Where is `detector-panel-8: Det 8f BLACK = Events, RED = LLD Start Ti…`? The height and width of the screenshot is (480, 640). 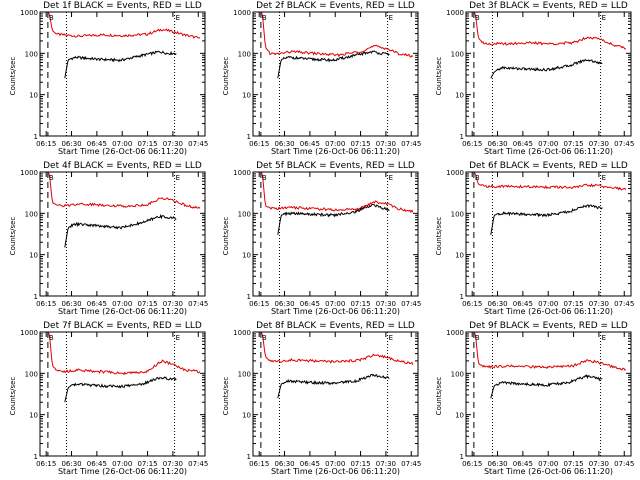
detector-panel-8: Det 8f BLACK = Events, RED = LLD Start Ti… is located at coordinates (319, 400).